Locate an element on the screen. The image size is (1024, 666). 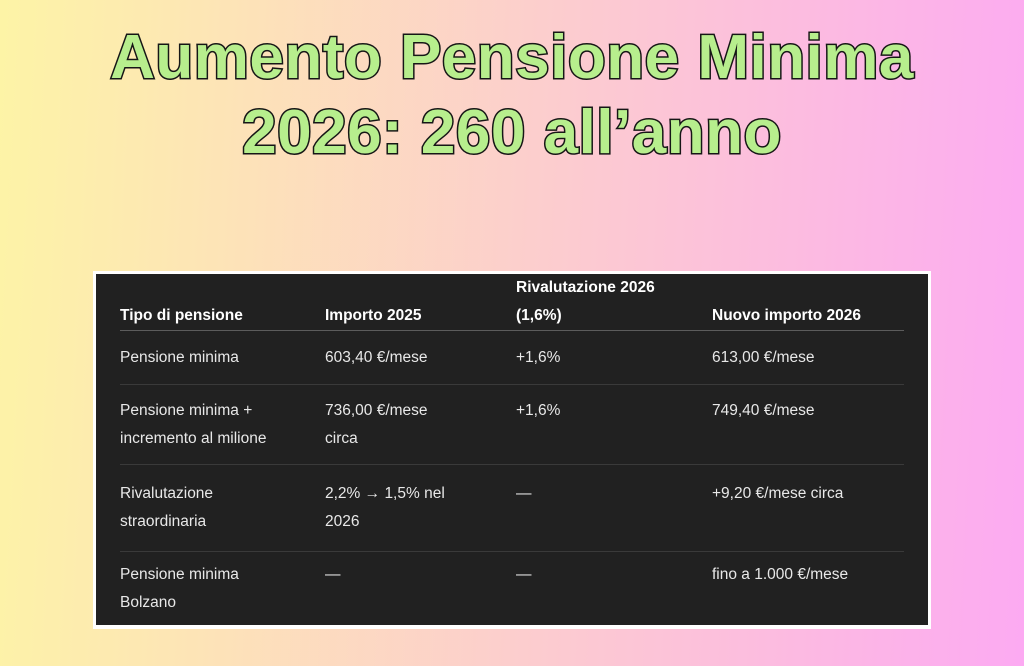
table-cell: fino a 1.000 €/mese is located at coordinates (780, 574).